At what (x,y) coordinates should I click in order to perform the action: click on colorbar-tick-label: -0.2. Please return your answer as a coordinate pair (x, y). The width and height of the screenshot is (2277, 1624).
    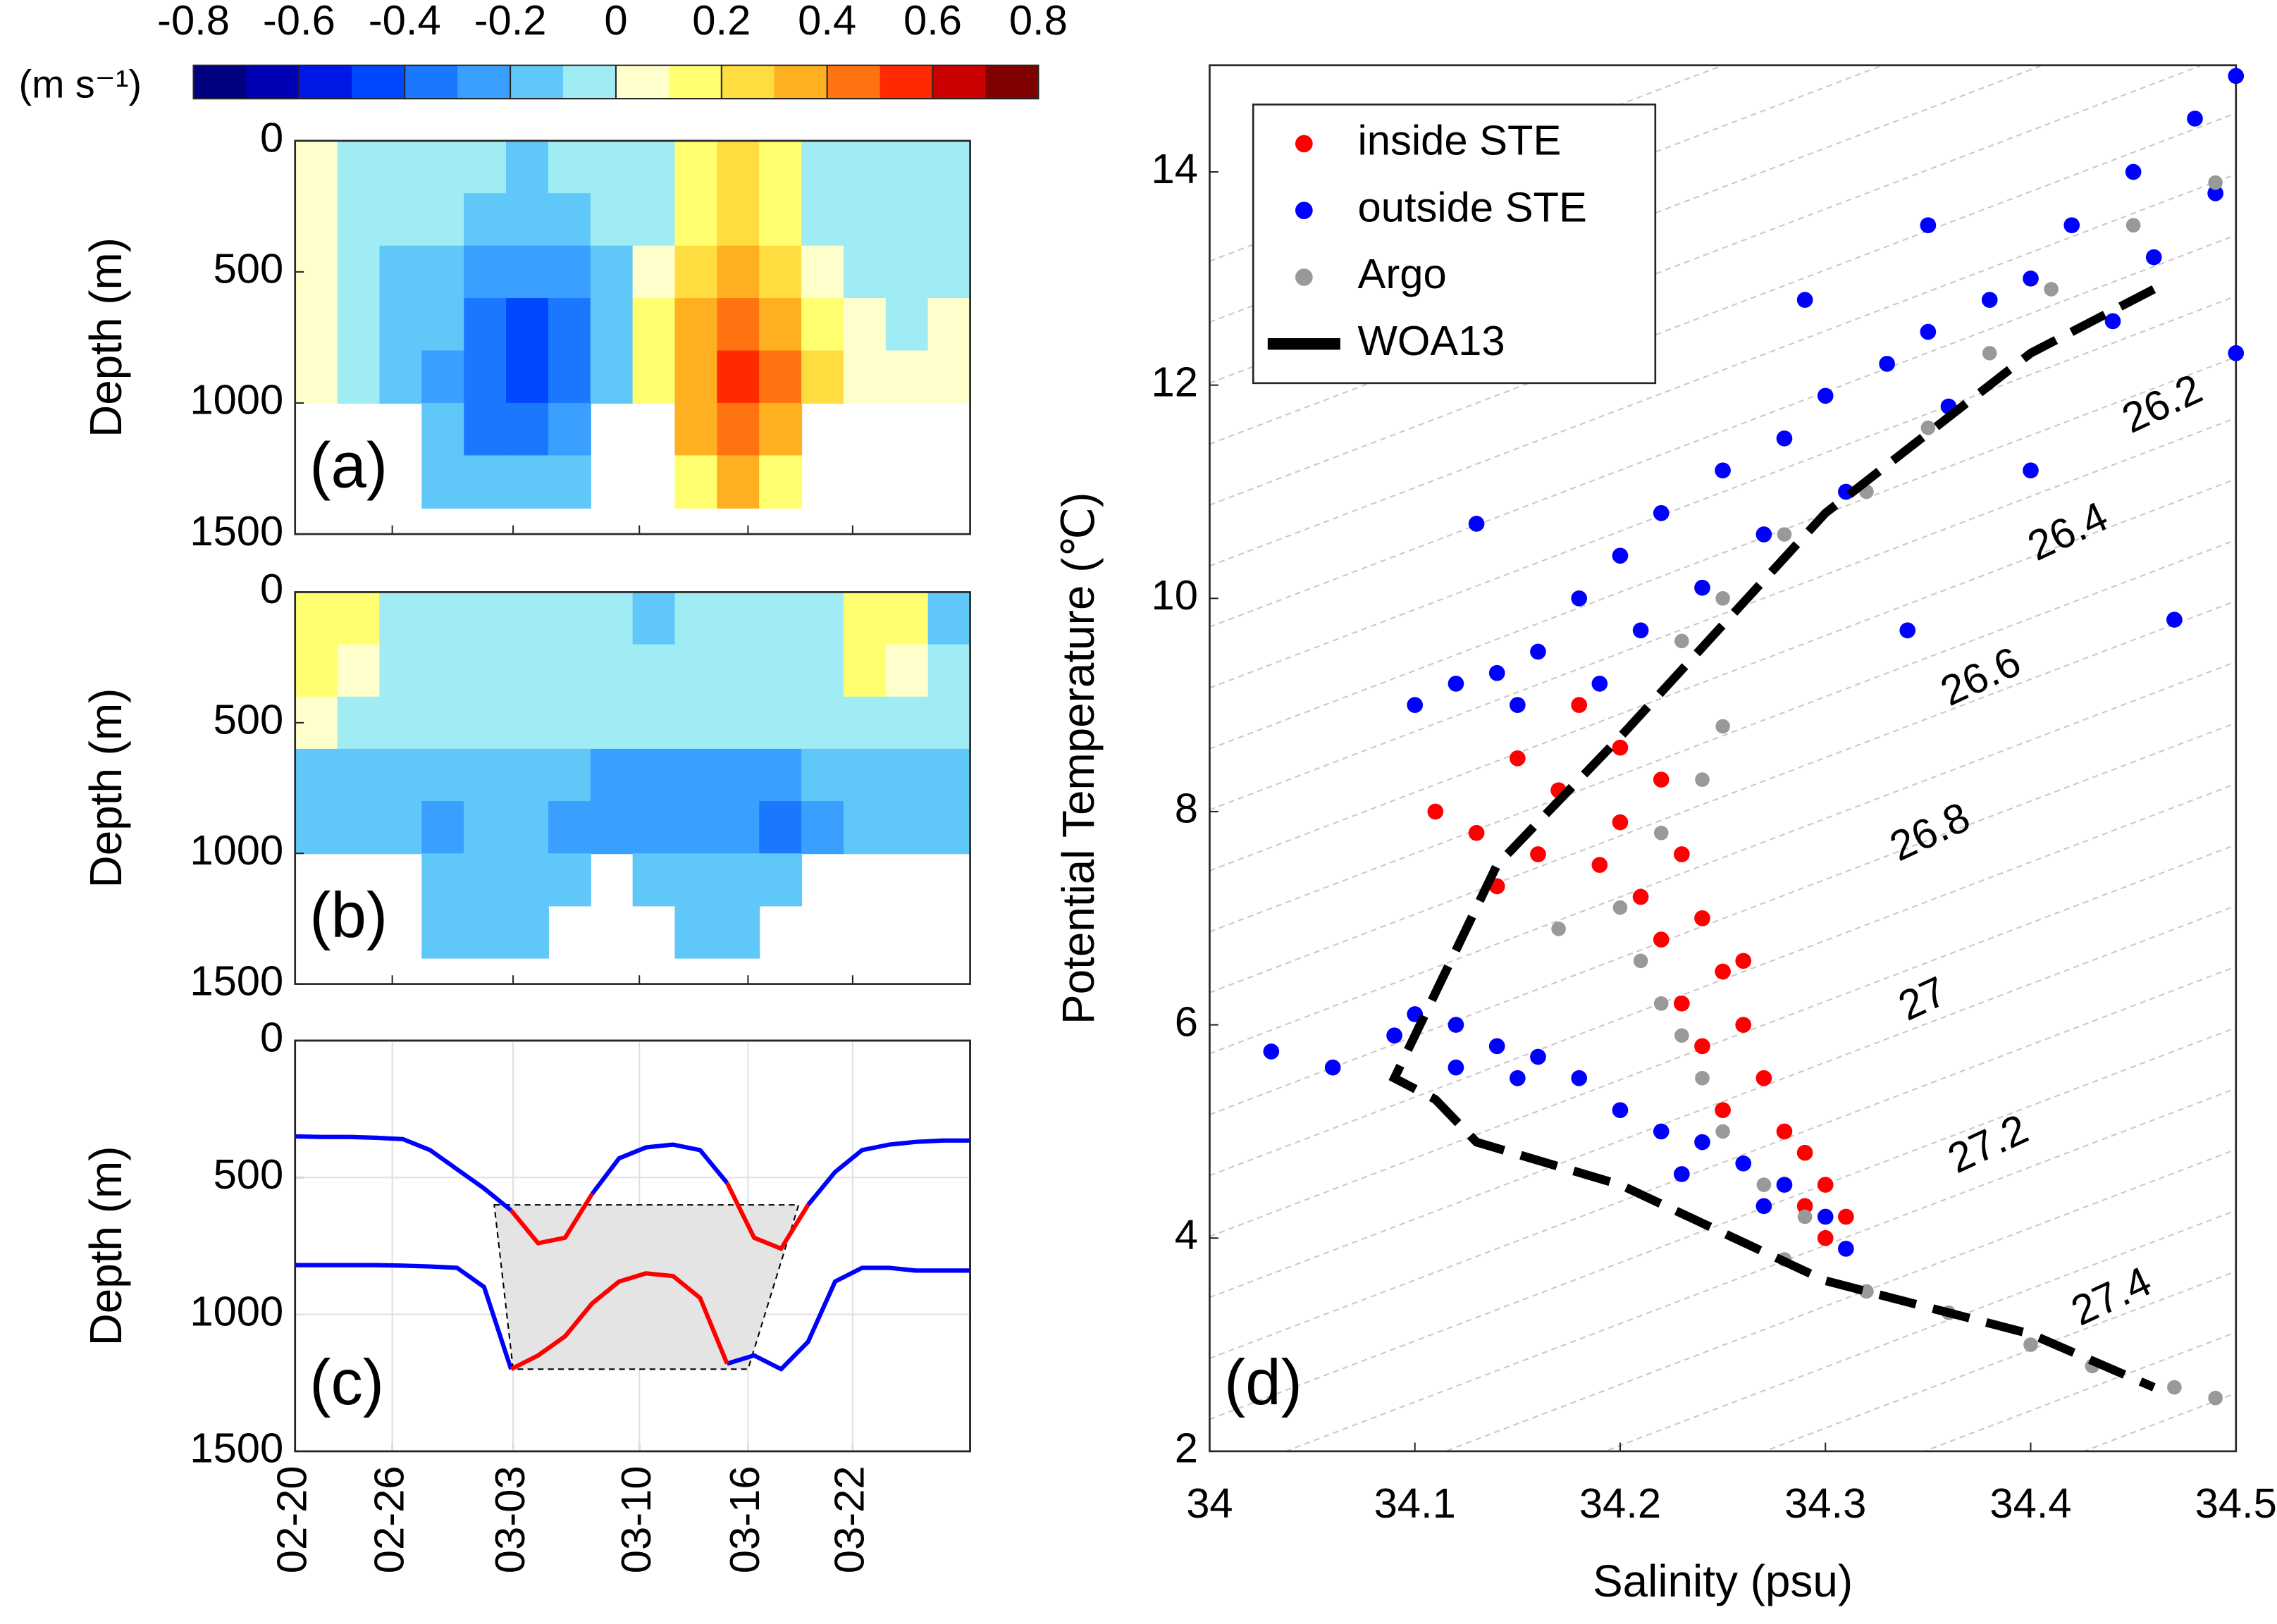
    Looking at the image, I should click on (510, 22).